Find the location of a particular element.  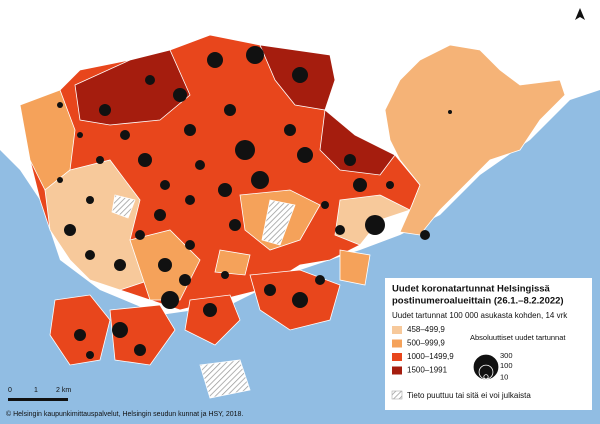

legend-box is located at coordinates (488, 344).